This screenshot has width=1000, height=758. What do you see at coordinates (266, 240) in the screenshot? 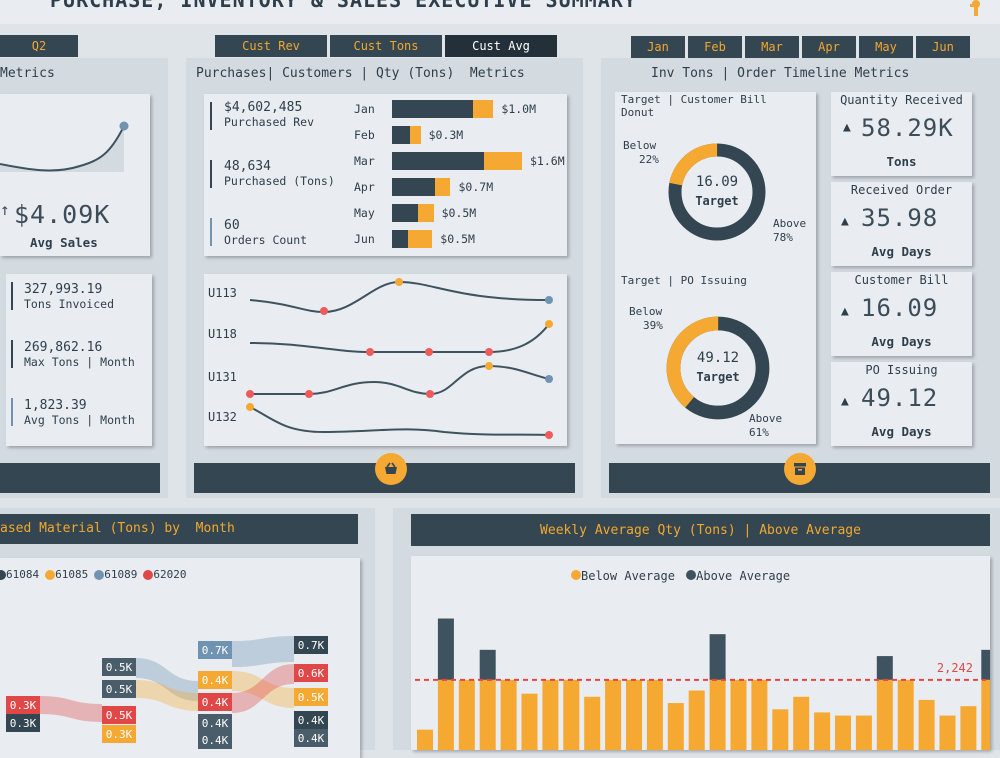
I see `orders-count-label: Orders Count` at bounding box center [266, 240].